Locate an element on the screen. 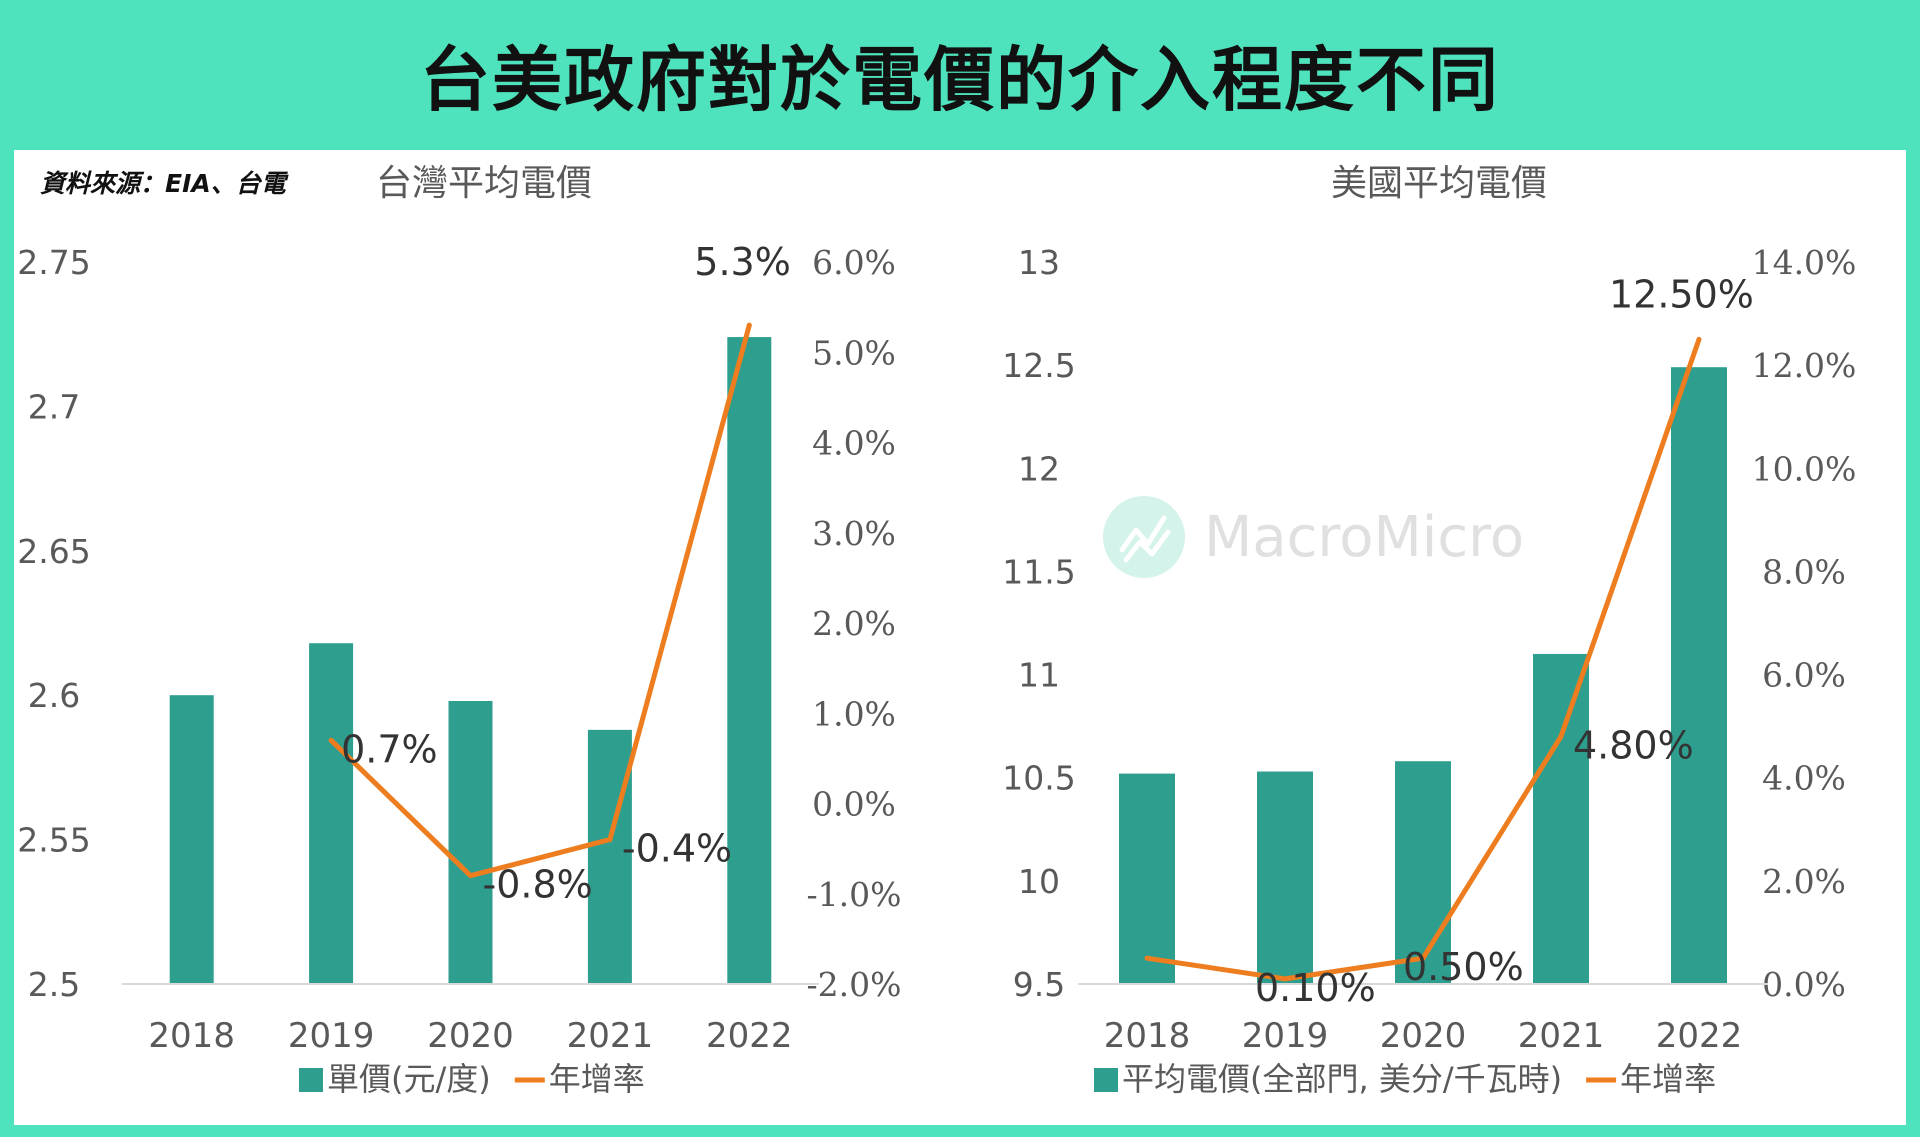 This screenshot has height=1137, width=1920. chart-title: 美國平均電價 is located at coordinates (1439, 183).